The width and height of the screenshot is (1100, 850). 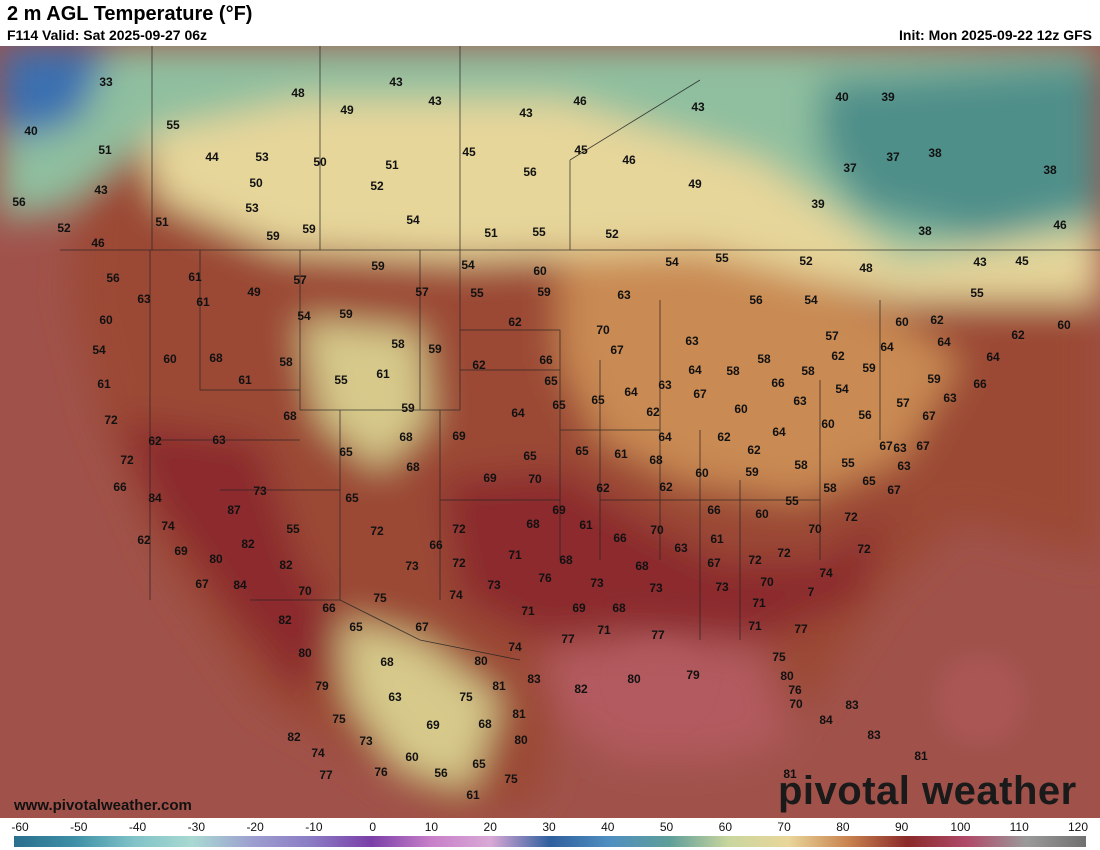 What do you see at coordinates (960, 827) in the screenshot?
I see `scale-tick-label: 100` at bounding box center [960, 827].